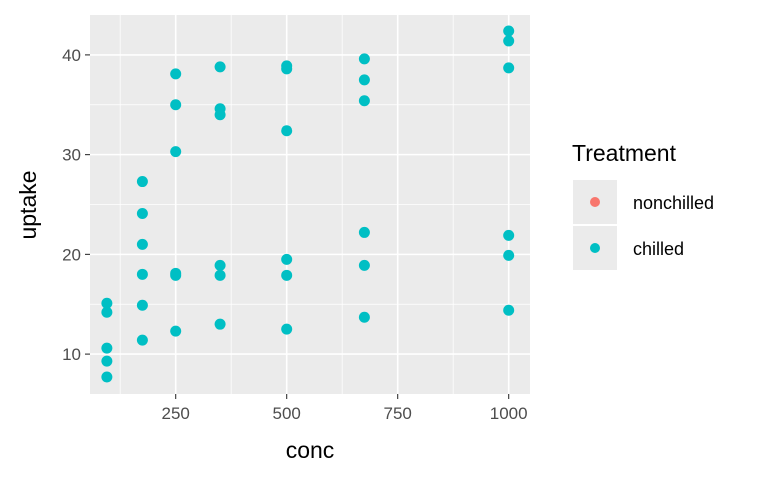 The image size is (768, 480). I want to click on y-axis-ticks: 10 20 30 40, so click(76, 205).